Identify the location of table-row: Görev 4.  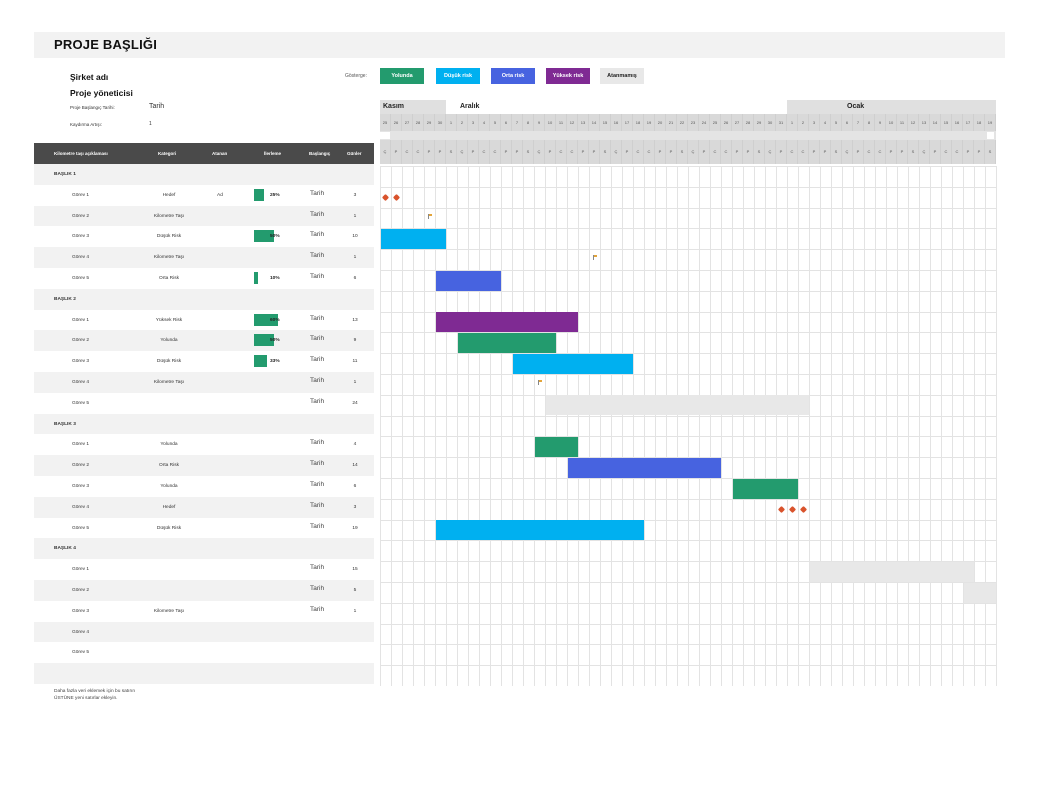
(204, 632).